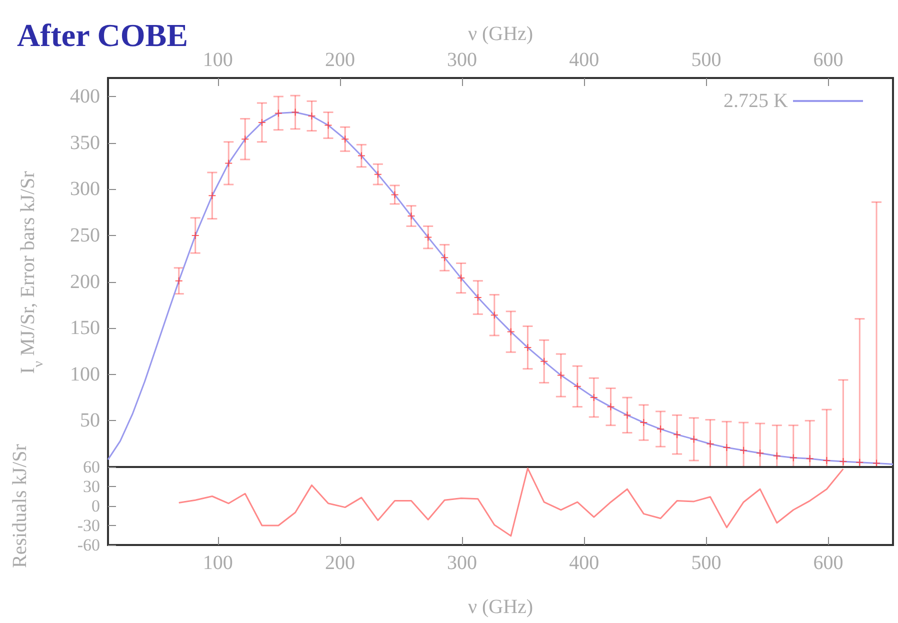  I want to click on legend-label: 2.725 K, so click(756, 101).